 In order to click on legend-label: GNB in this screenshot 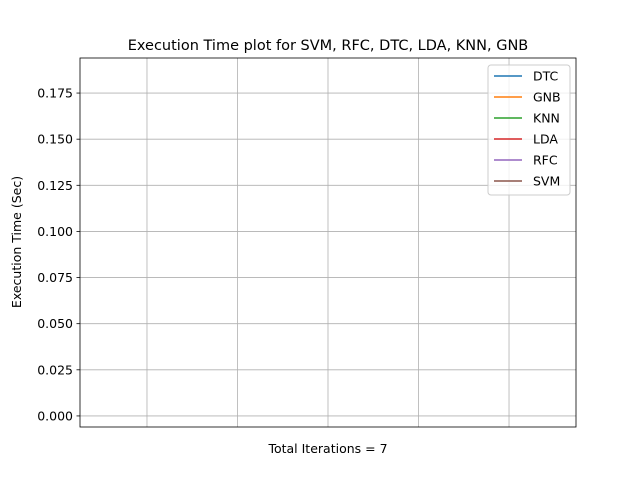, I will do `click(547, 97)`.